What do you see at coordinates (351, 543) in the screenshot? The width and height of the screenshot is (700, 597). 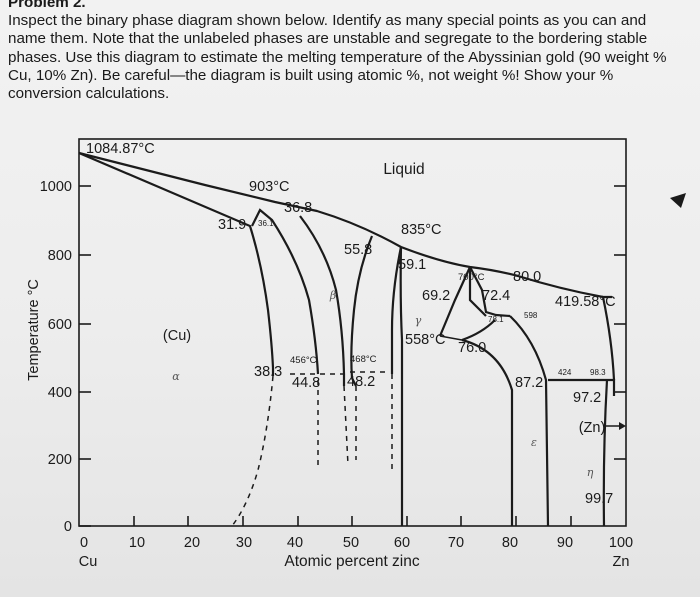 I see `x-tick-50: 50` at bounding box center [351, 543].